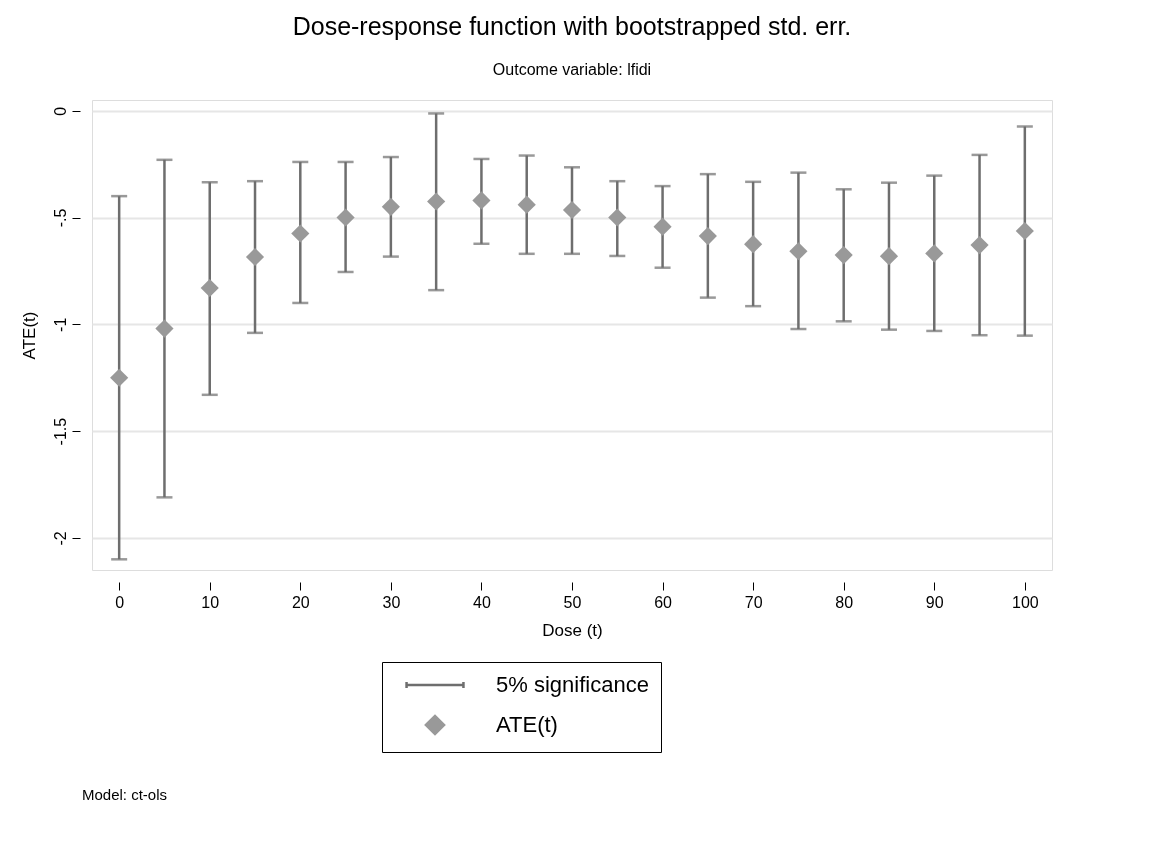  I want to click on x-tick-label: 60, so click(663, 602).